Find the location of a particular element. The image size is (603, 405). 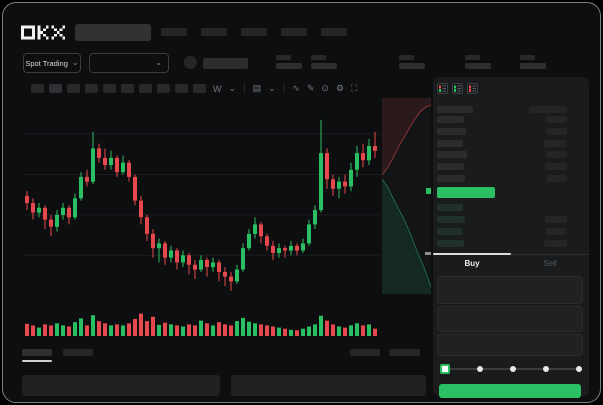

chart-type-selector: ▤ is located at coordinates (257, 88).